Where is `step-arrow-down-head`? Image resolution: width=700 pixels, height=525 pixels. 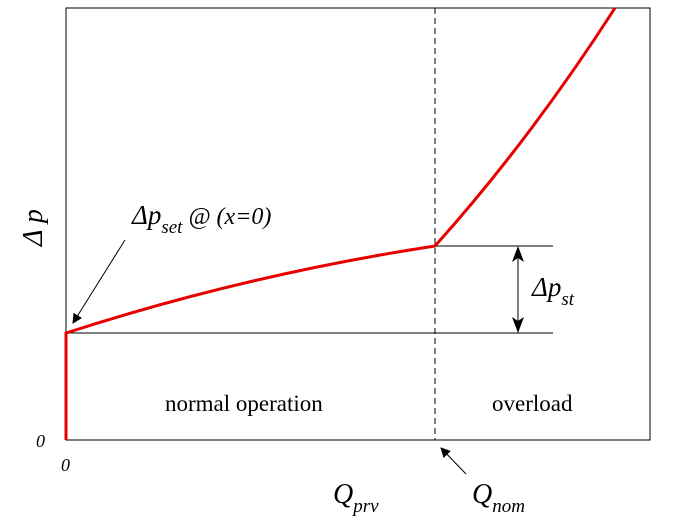 step-arrow-down-head is located at coordinates (518, 325).